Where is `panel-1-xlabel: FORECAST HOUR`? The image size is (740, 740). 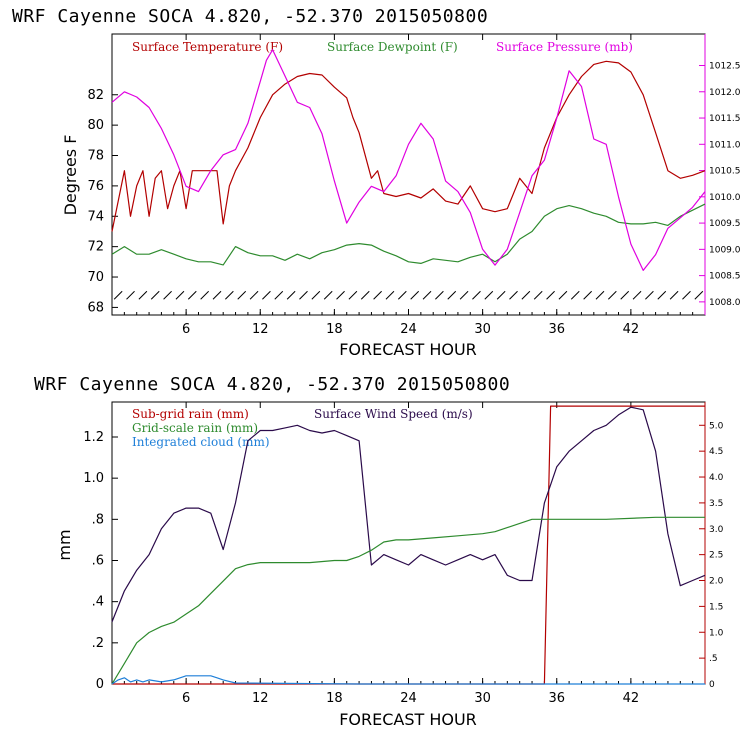
panel-1-xlabel: FORECAST HOUR is located at coordinates (408, 349).